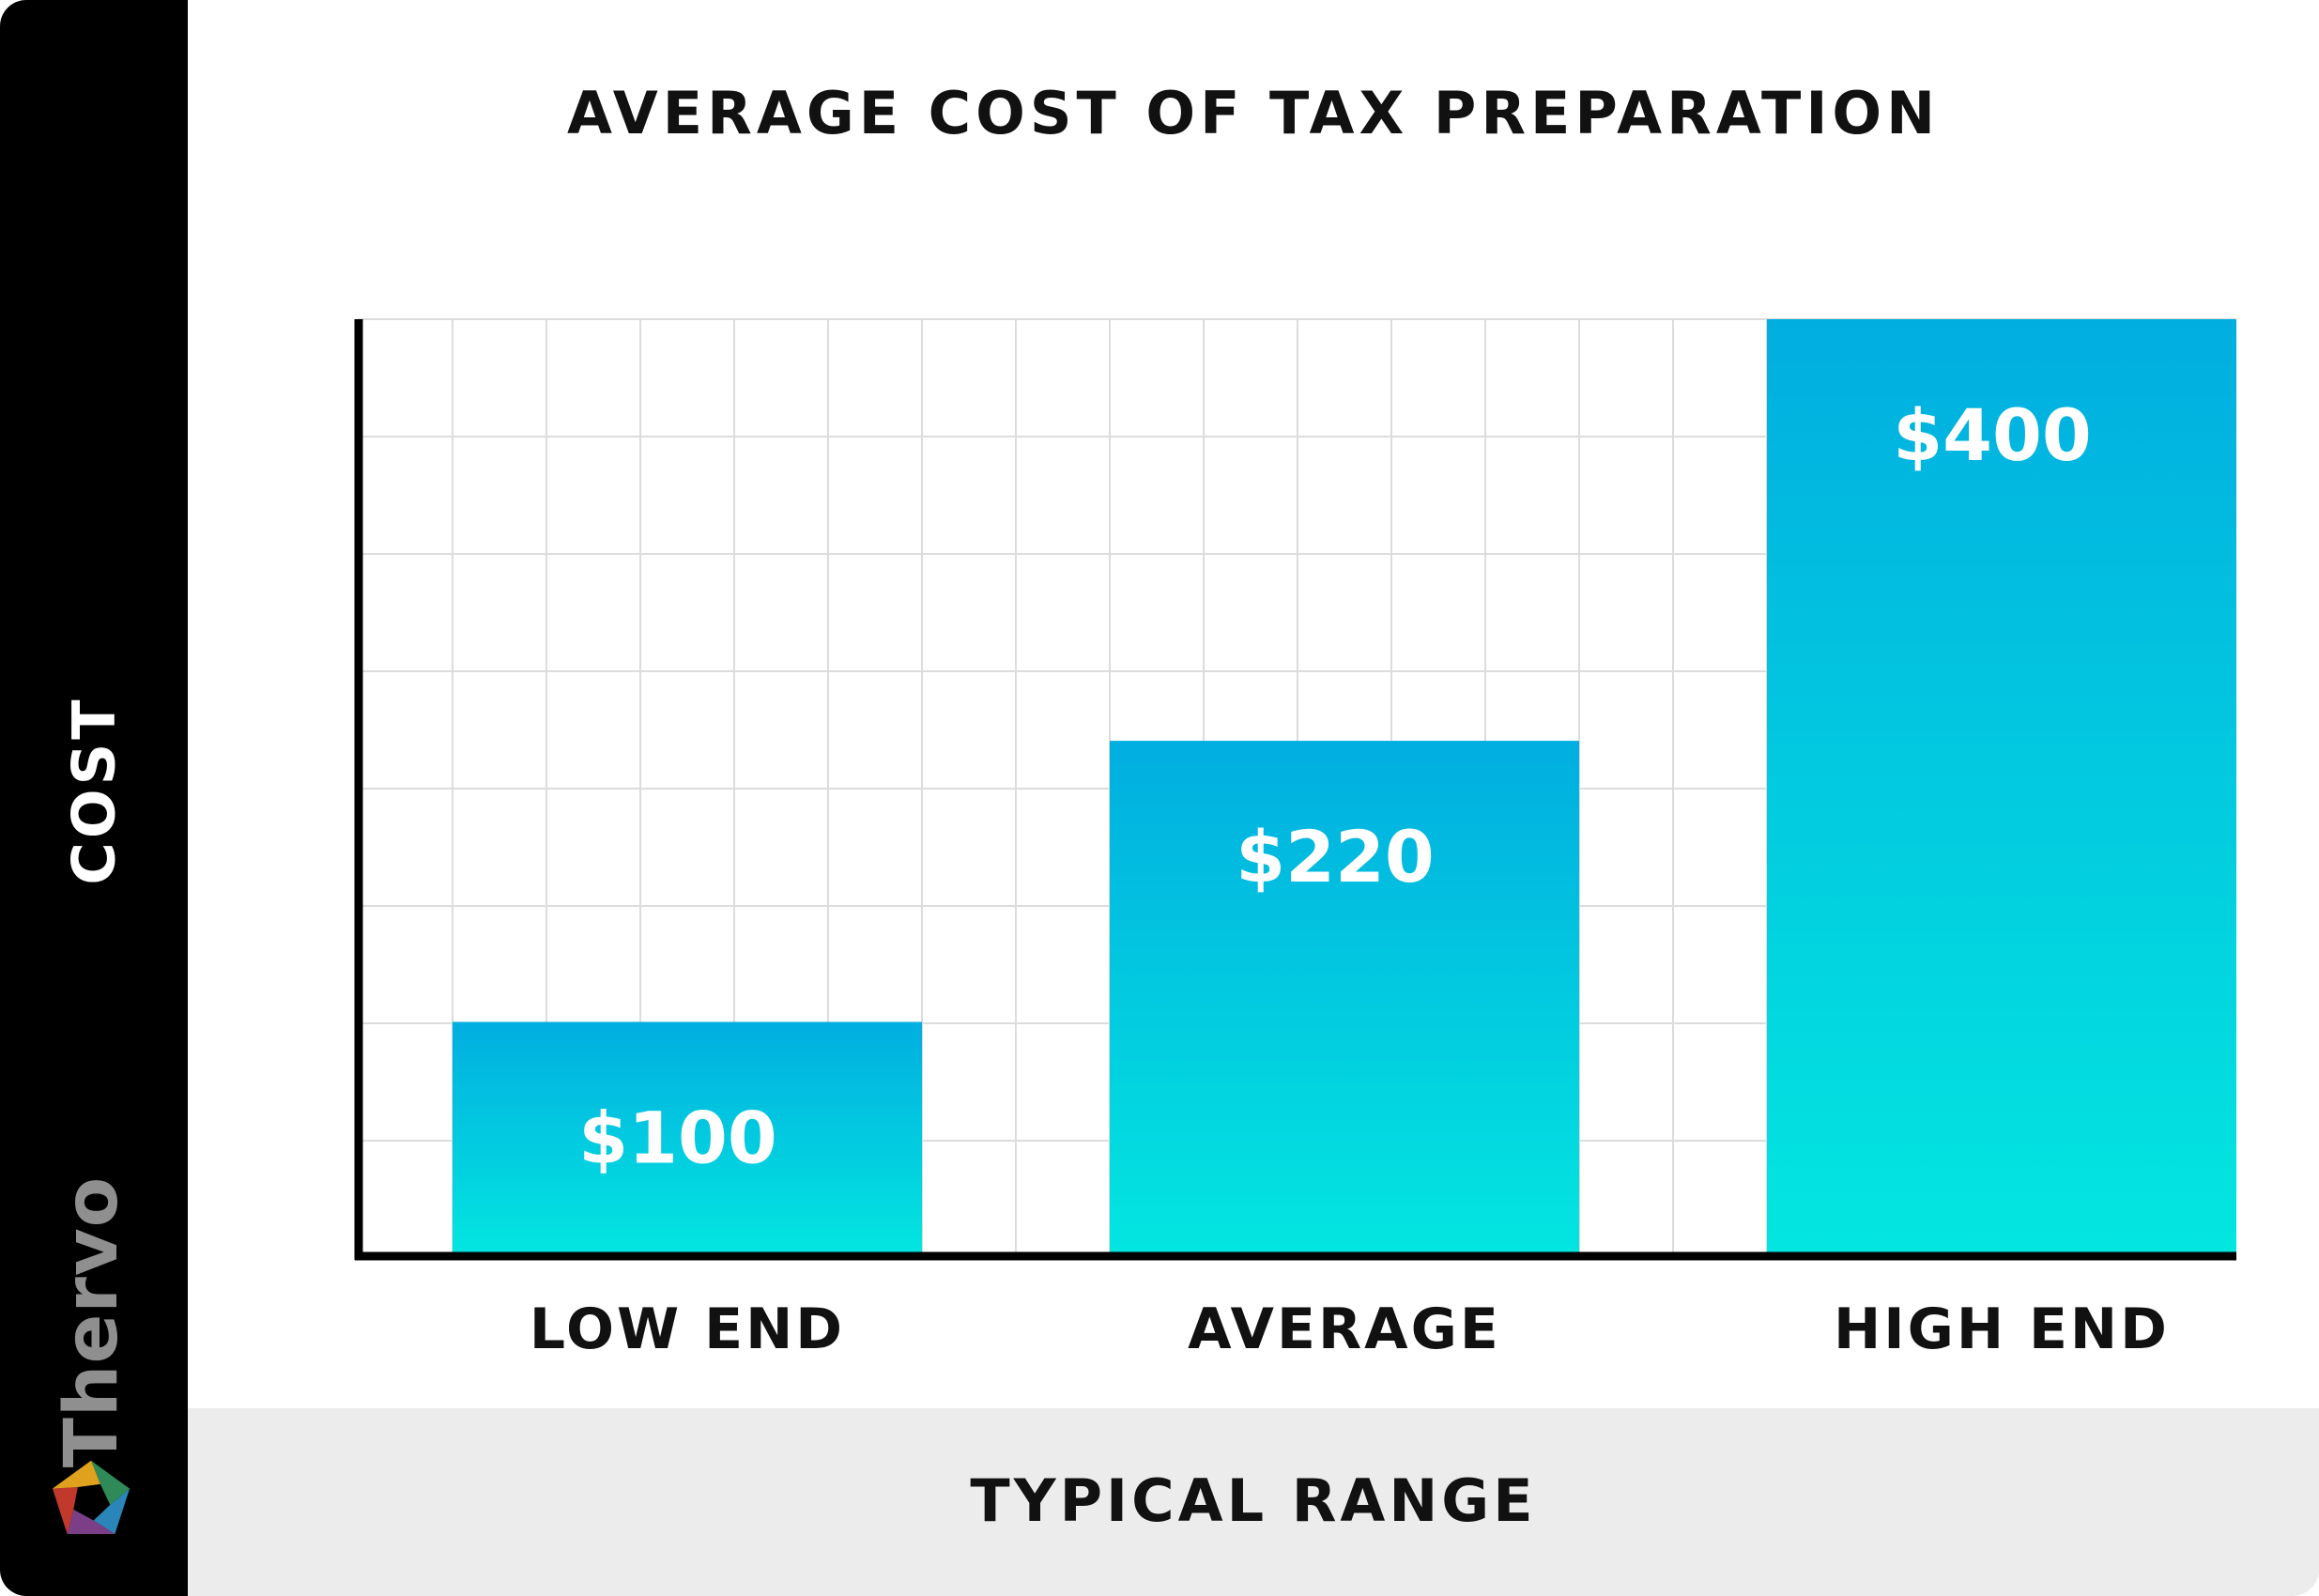  I want to click on chart-title: AVERAGE COST OF TAX PREPARATION, so click(1253, 113).